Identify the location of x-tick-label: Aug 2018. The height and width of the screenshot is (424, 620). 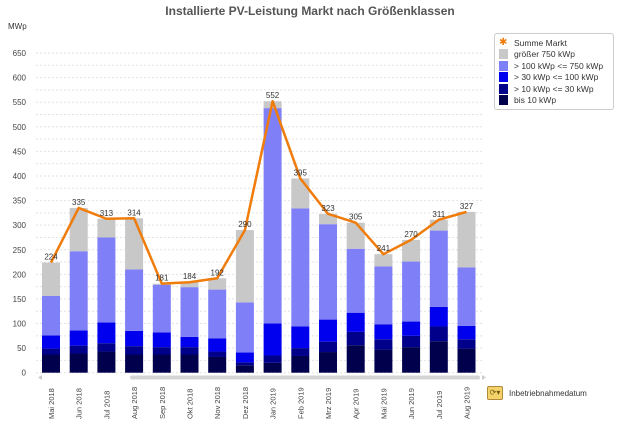
(134, 403).